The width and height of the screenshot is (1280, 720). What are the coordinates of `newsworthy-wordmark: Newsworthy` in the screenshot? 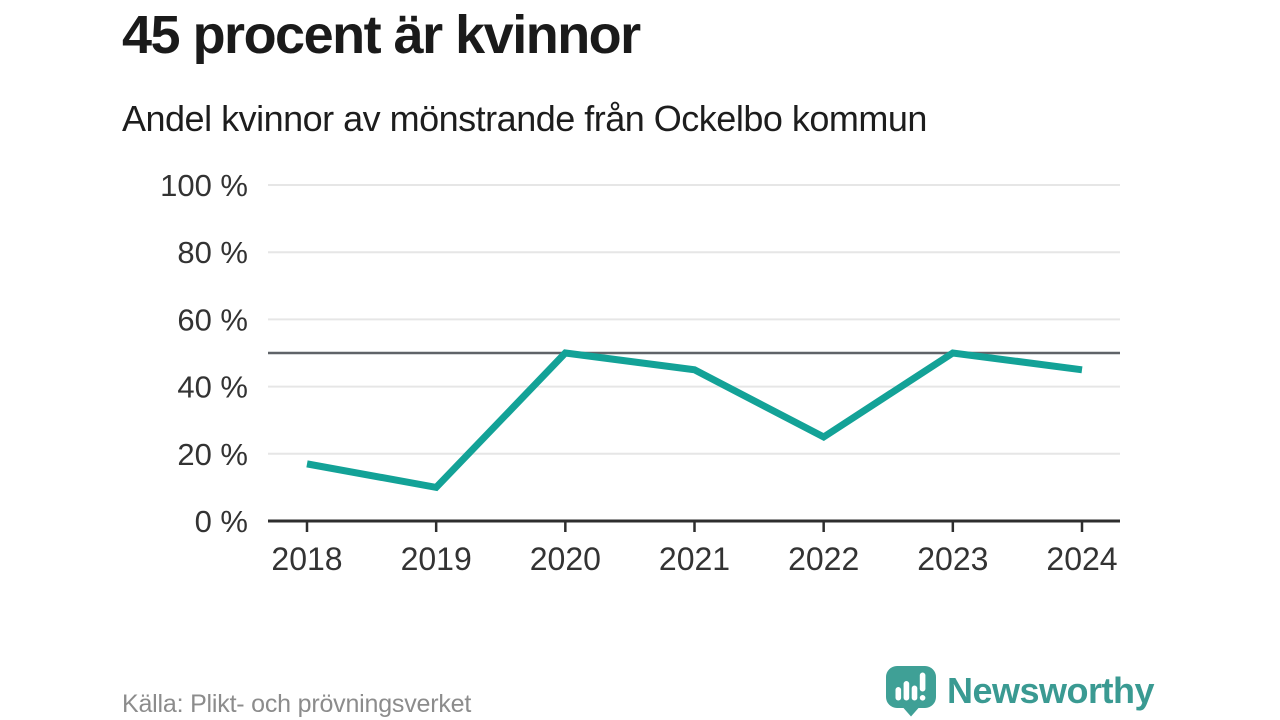 It's located at (1050, 690).